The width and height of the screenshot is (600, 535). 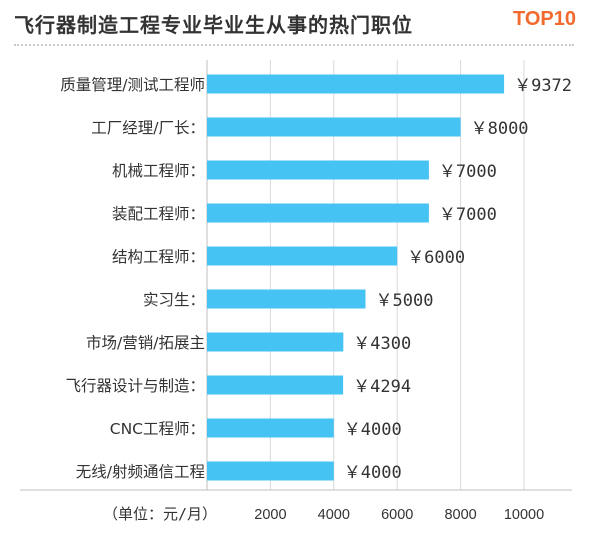 What do you see at coordinates (382, 387) in the screenshot?
I see `data-label: ￥4294` at bounding box center [382, 387].